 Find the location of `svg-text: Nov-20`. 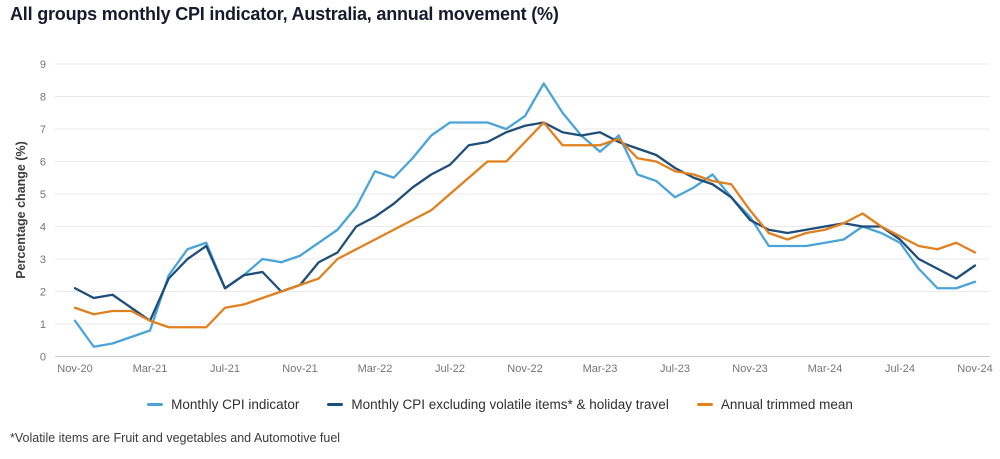

svg-text: Nov-20 is located at coordinates (74, 369).